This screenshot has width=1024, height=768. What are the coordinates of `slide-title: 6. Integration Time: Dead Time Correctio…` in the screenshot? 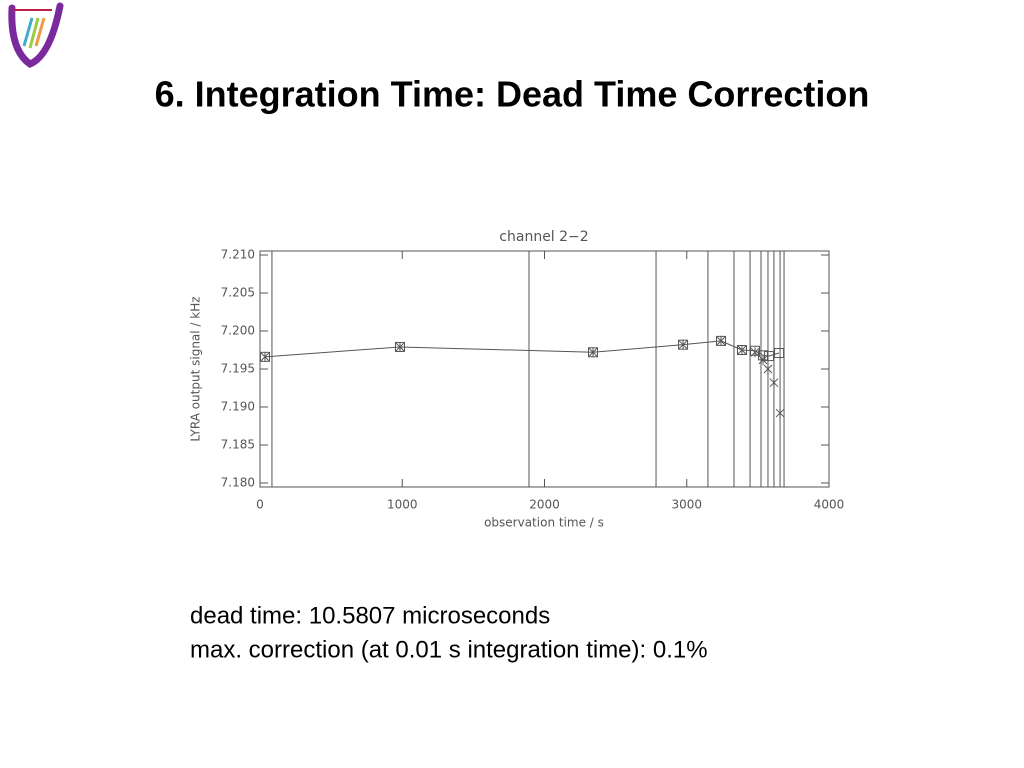 It's located at (512, 94).